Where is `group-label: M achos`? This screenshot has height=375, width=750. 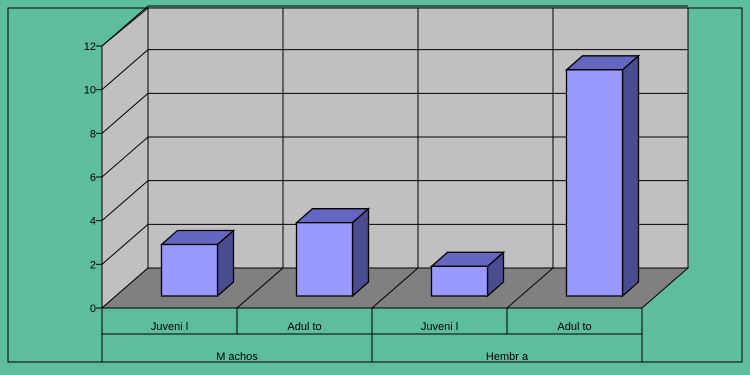
group-label: M achos is located at coordinates (237, 357).